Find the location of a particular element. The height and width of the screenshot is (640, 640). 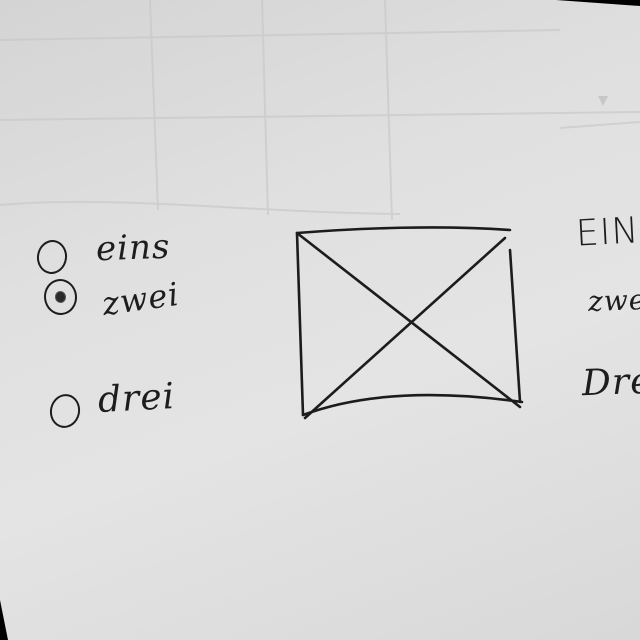

radio-label-drei: drei is located at coordinates (136, 398).